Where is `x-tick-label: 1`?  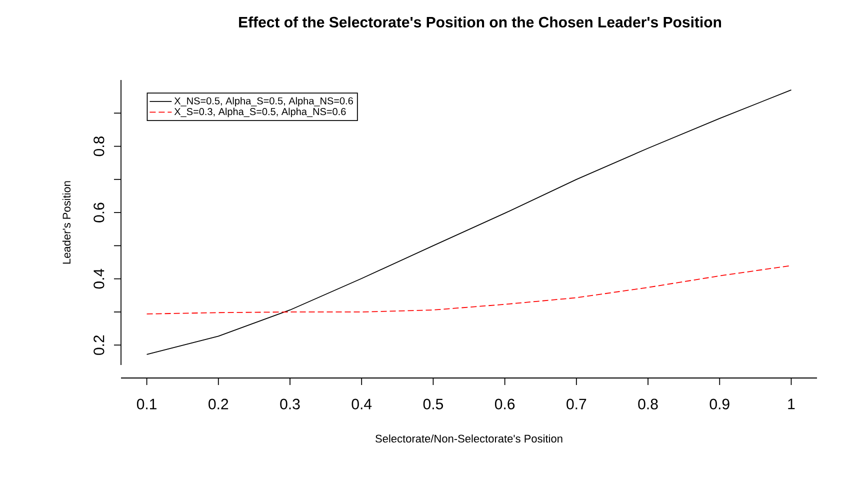 x-tick-label: 1 is located at coordinates (791, 404).